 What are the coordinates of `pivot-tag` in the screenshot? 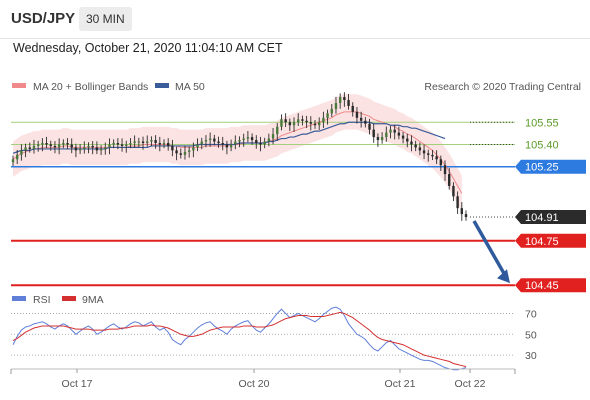 It's located at (550, 166).